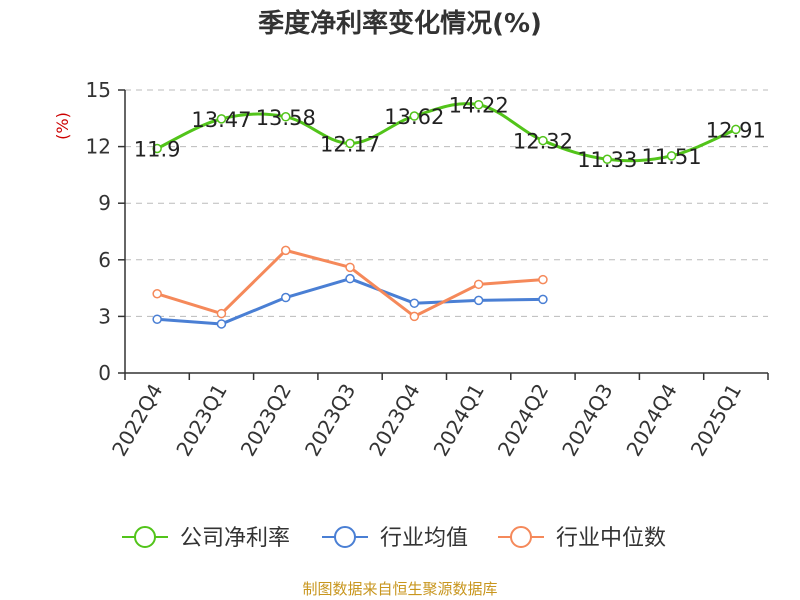 This screenshot has width=800, height=600. I want to click on y-tick-label: 12, so click(98, 147).